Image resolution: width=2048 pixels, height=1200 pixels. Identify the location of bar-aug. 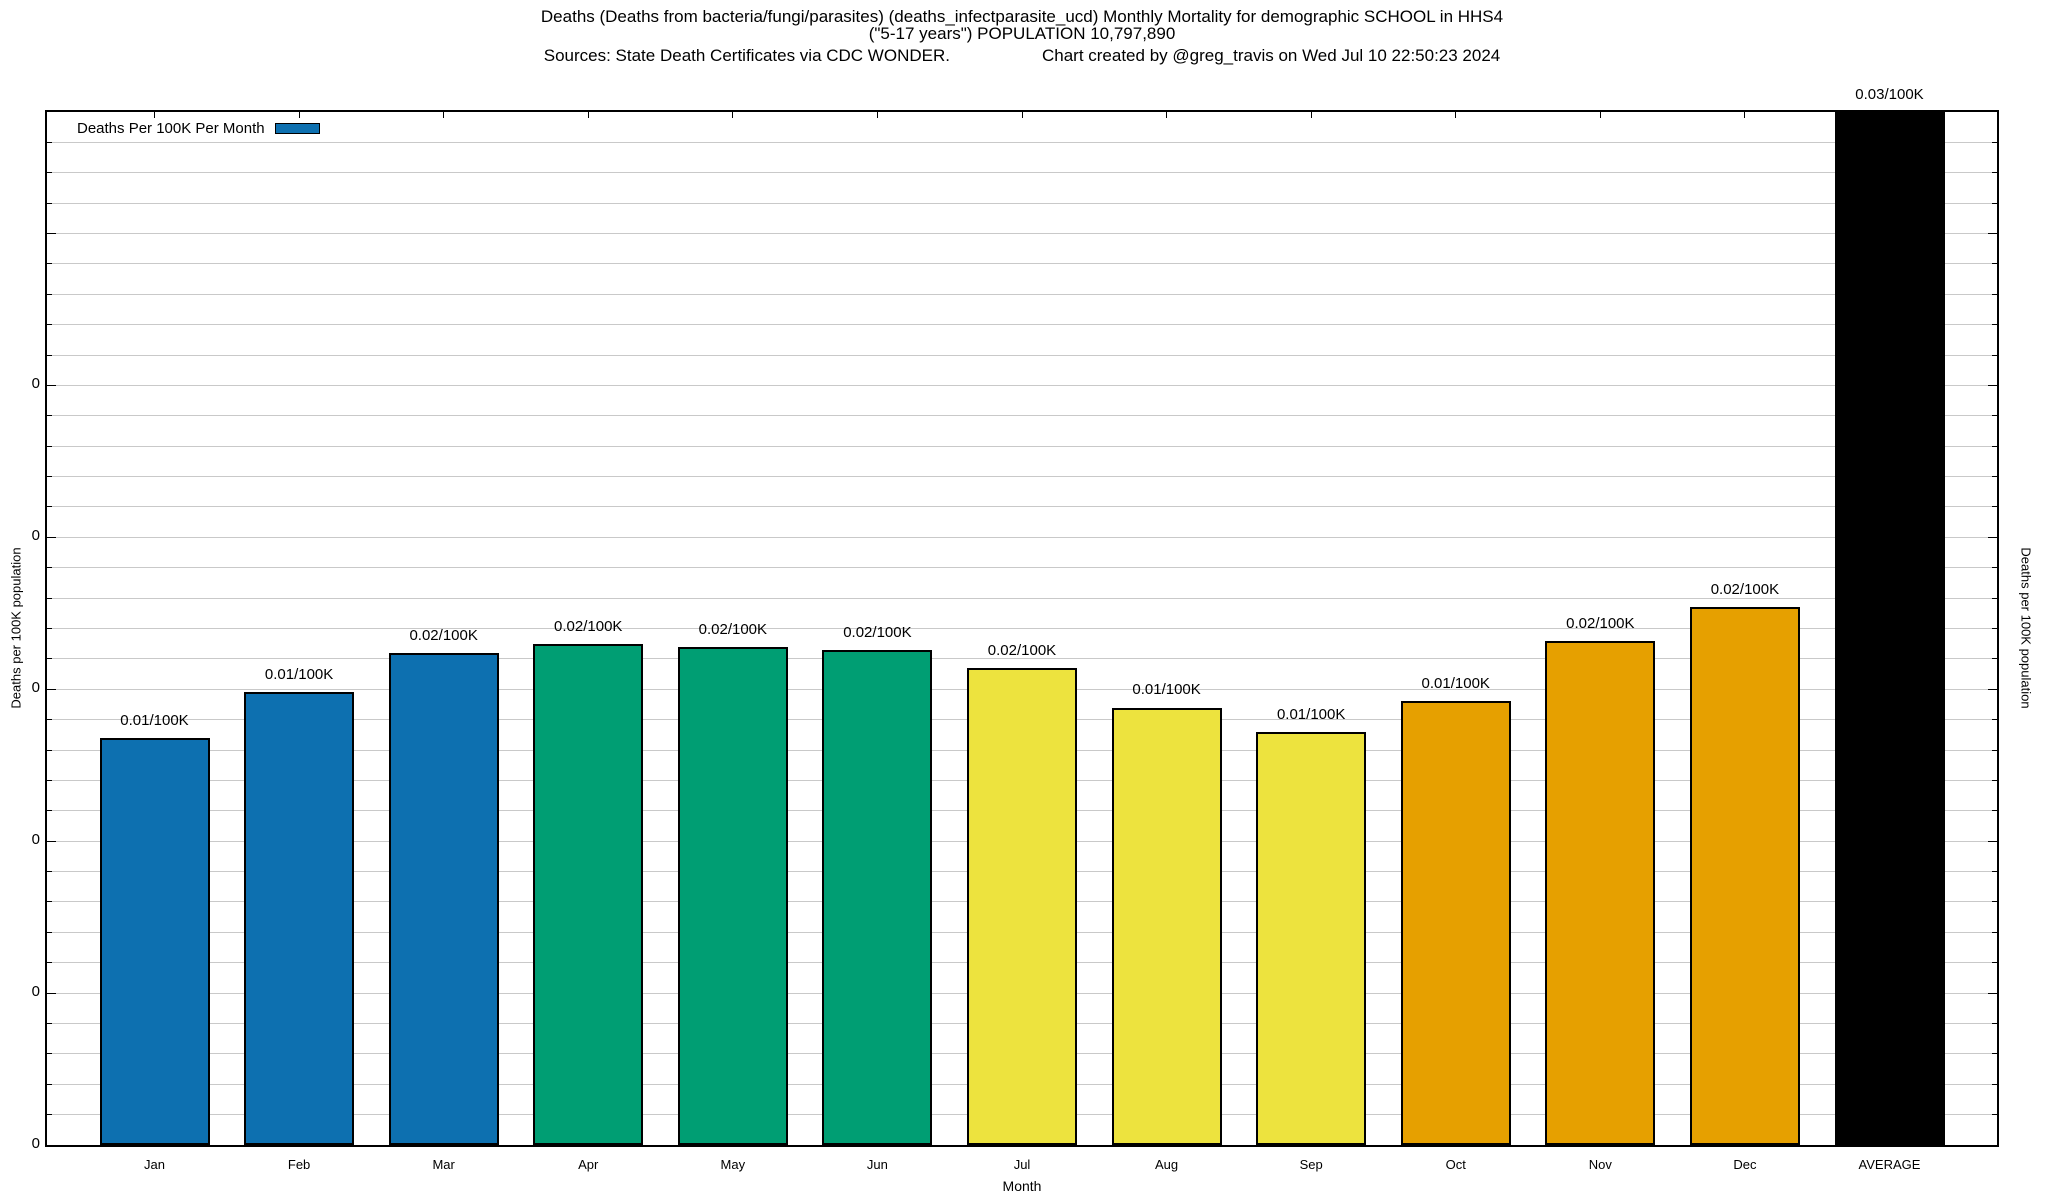
(1166, 926).